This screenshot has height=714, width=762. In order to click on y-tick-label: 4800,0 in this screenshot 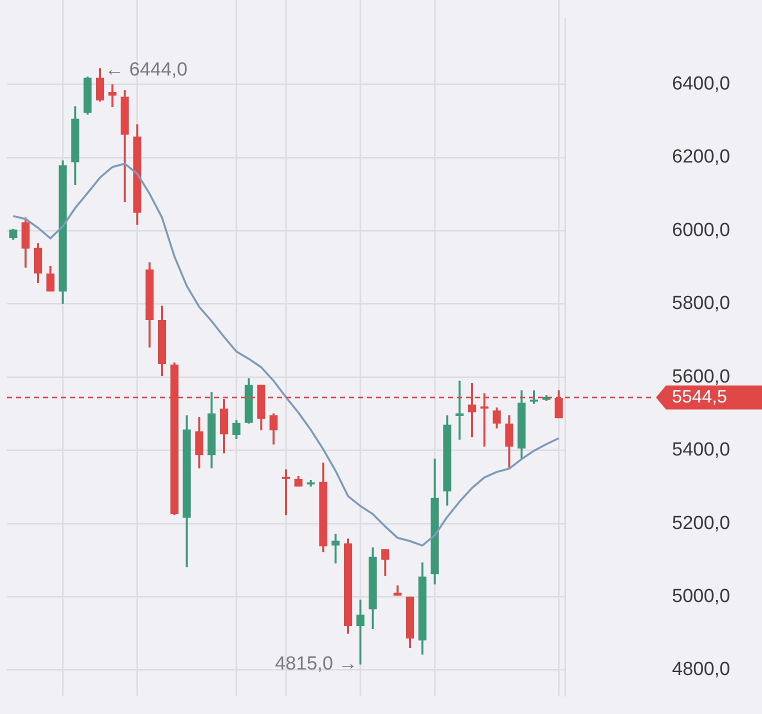, I will do `click(701, 669)`.